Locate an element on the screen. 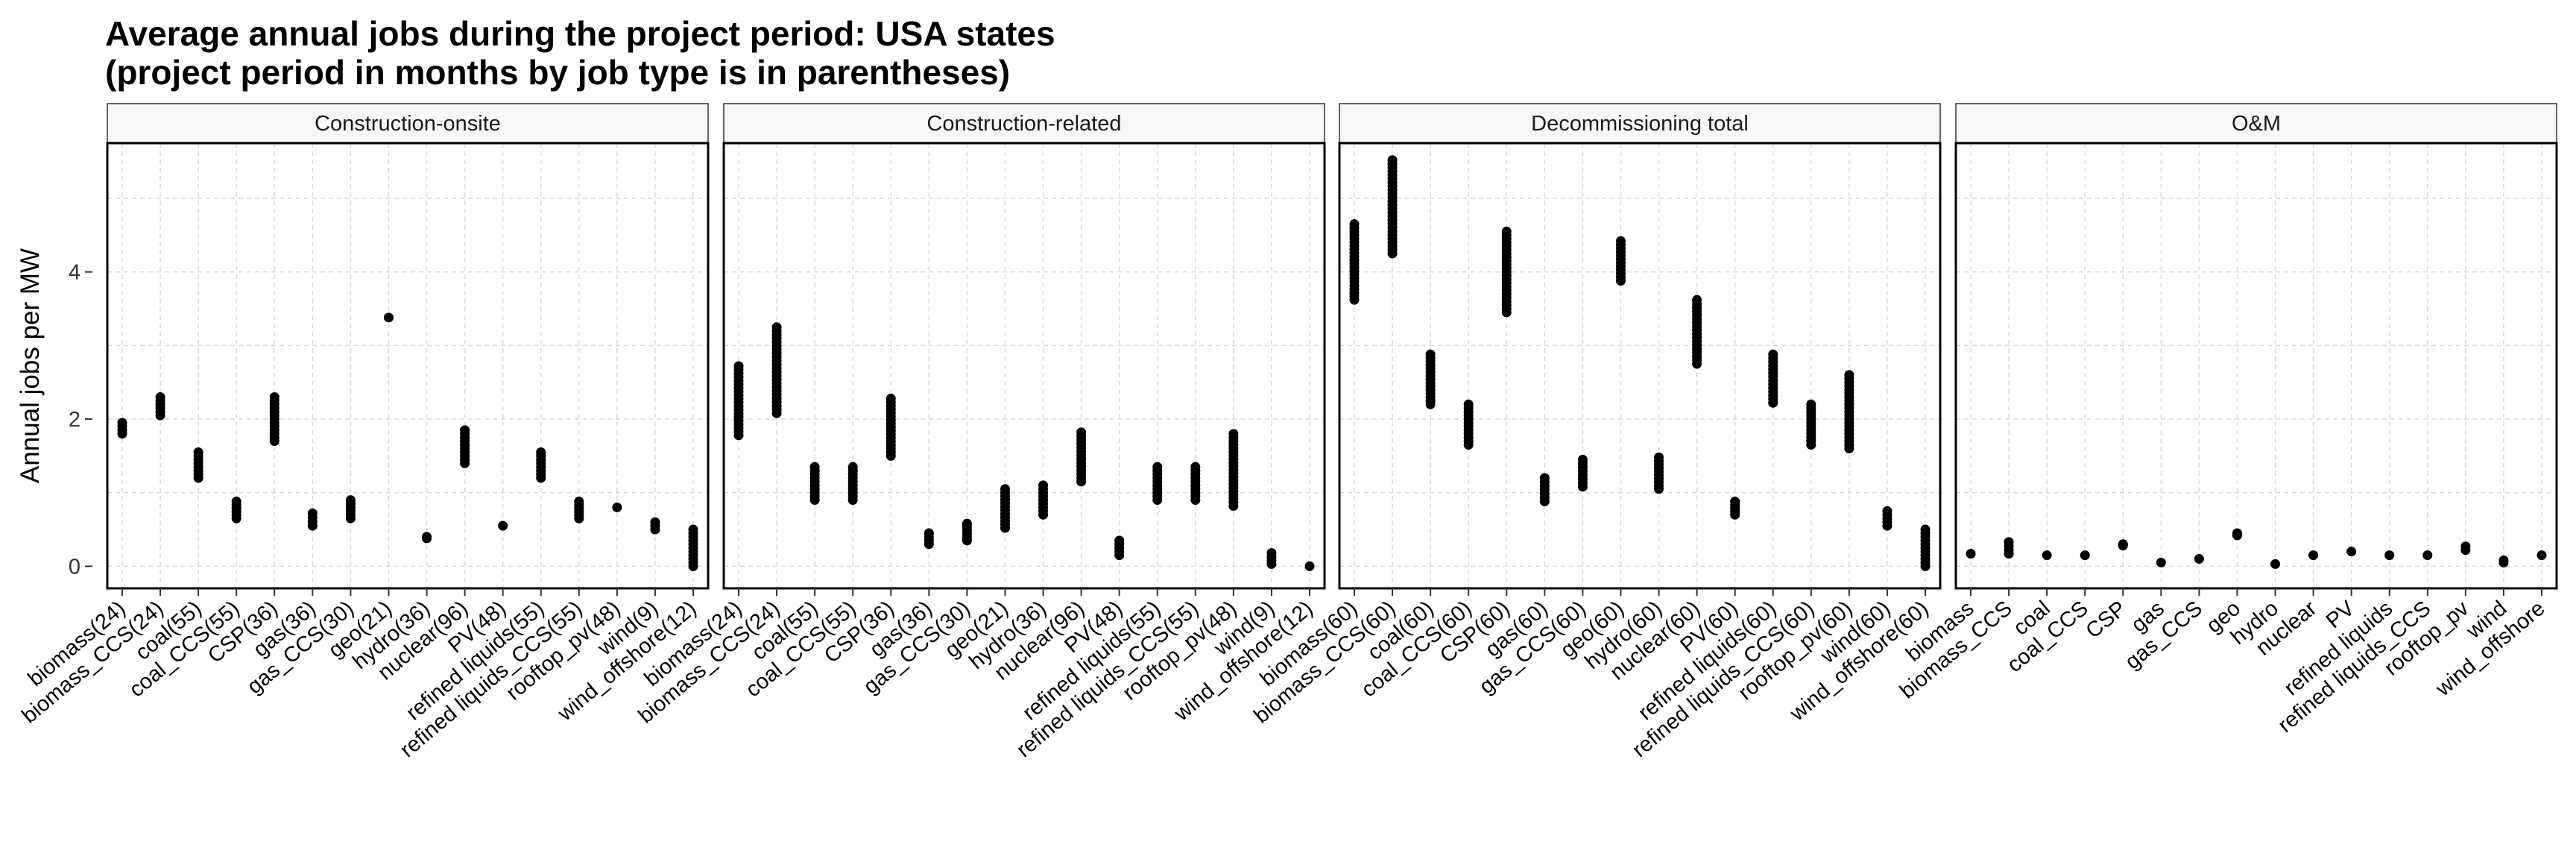 Image resolution: width=2576 pixels, height=859 pixels. y-tick-label: 4 is located at coordinates (74, 273).